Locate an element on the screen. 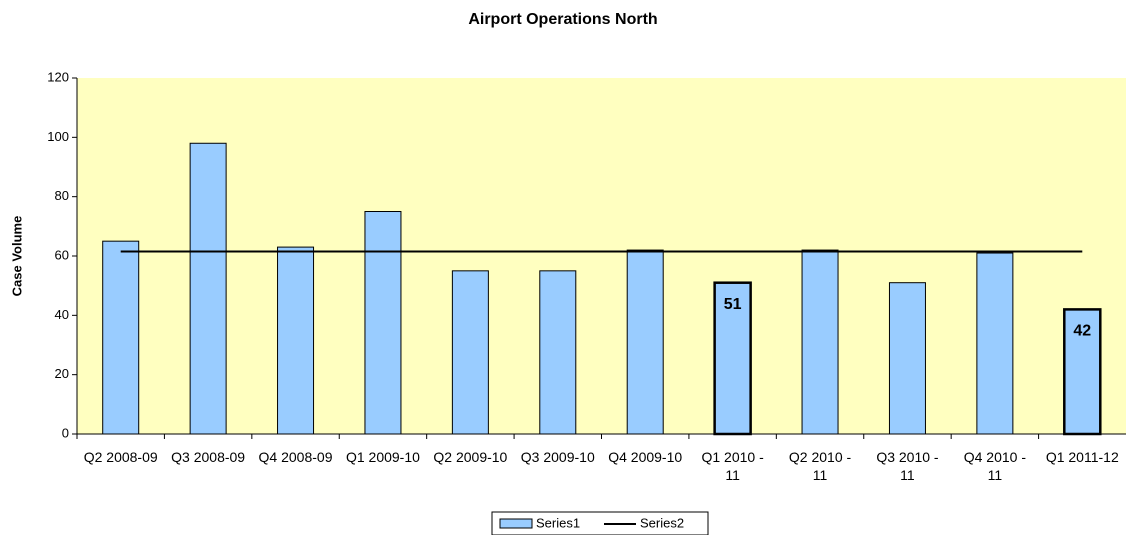 The image size is (1127, 535). y-tick-label: 120 is located at coordinates (58, 76).